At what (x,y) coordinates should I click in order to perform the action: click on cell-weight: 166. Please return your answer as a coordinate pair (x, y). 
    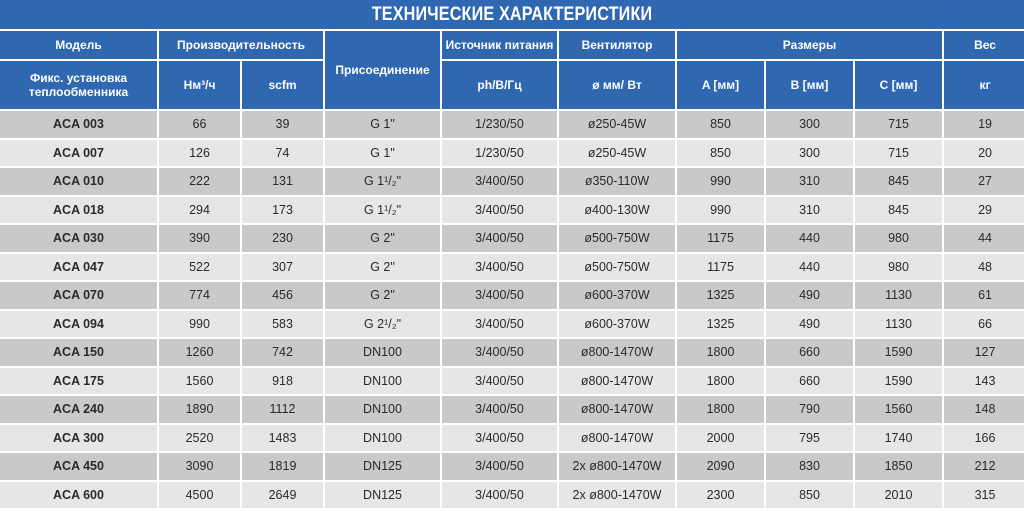
    Looking at the image, I should click on (984, 437).